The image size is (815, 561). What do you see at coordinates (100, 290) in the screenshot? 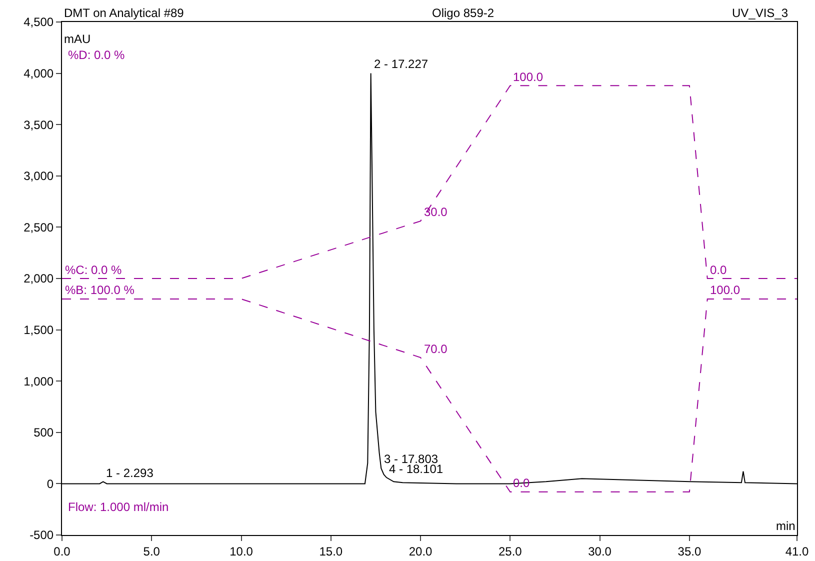
I see `annotation: %B: 100.0 %` at bounding box center [100, 290].